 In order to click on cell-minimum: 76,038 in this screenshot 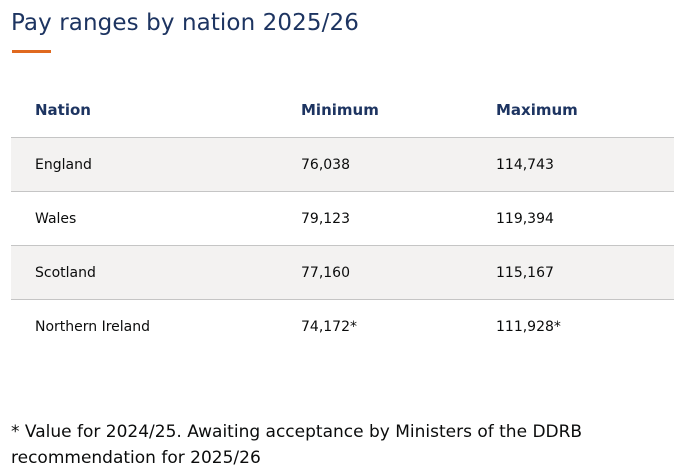, I will do `click(398, 164)`.